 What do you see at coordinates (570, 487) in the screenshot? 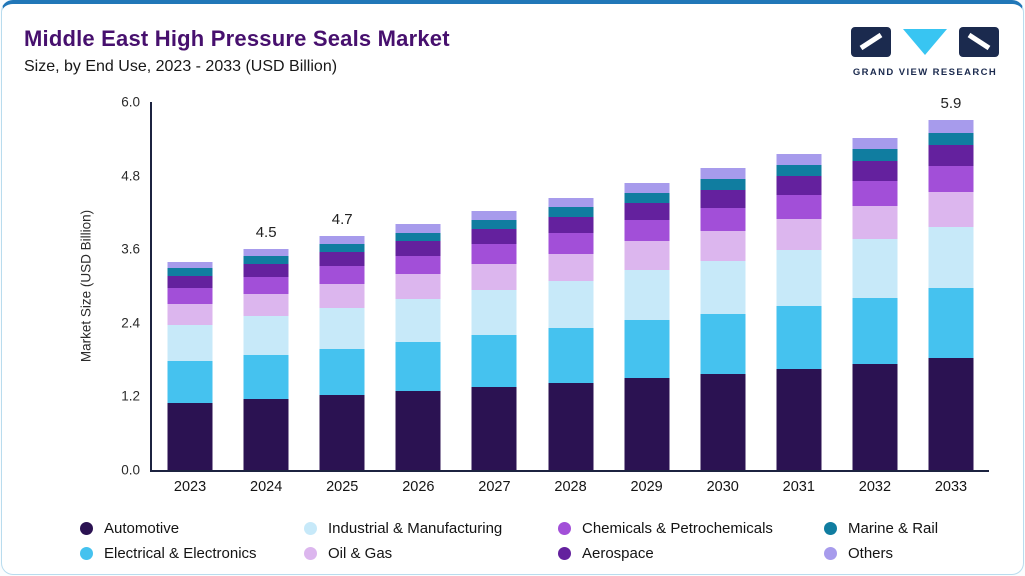
I see `x-axis-tick-label: 2028` at bounding box center [570, 487].